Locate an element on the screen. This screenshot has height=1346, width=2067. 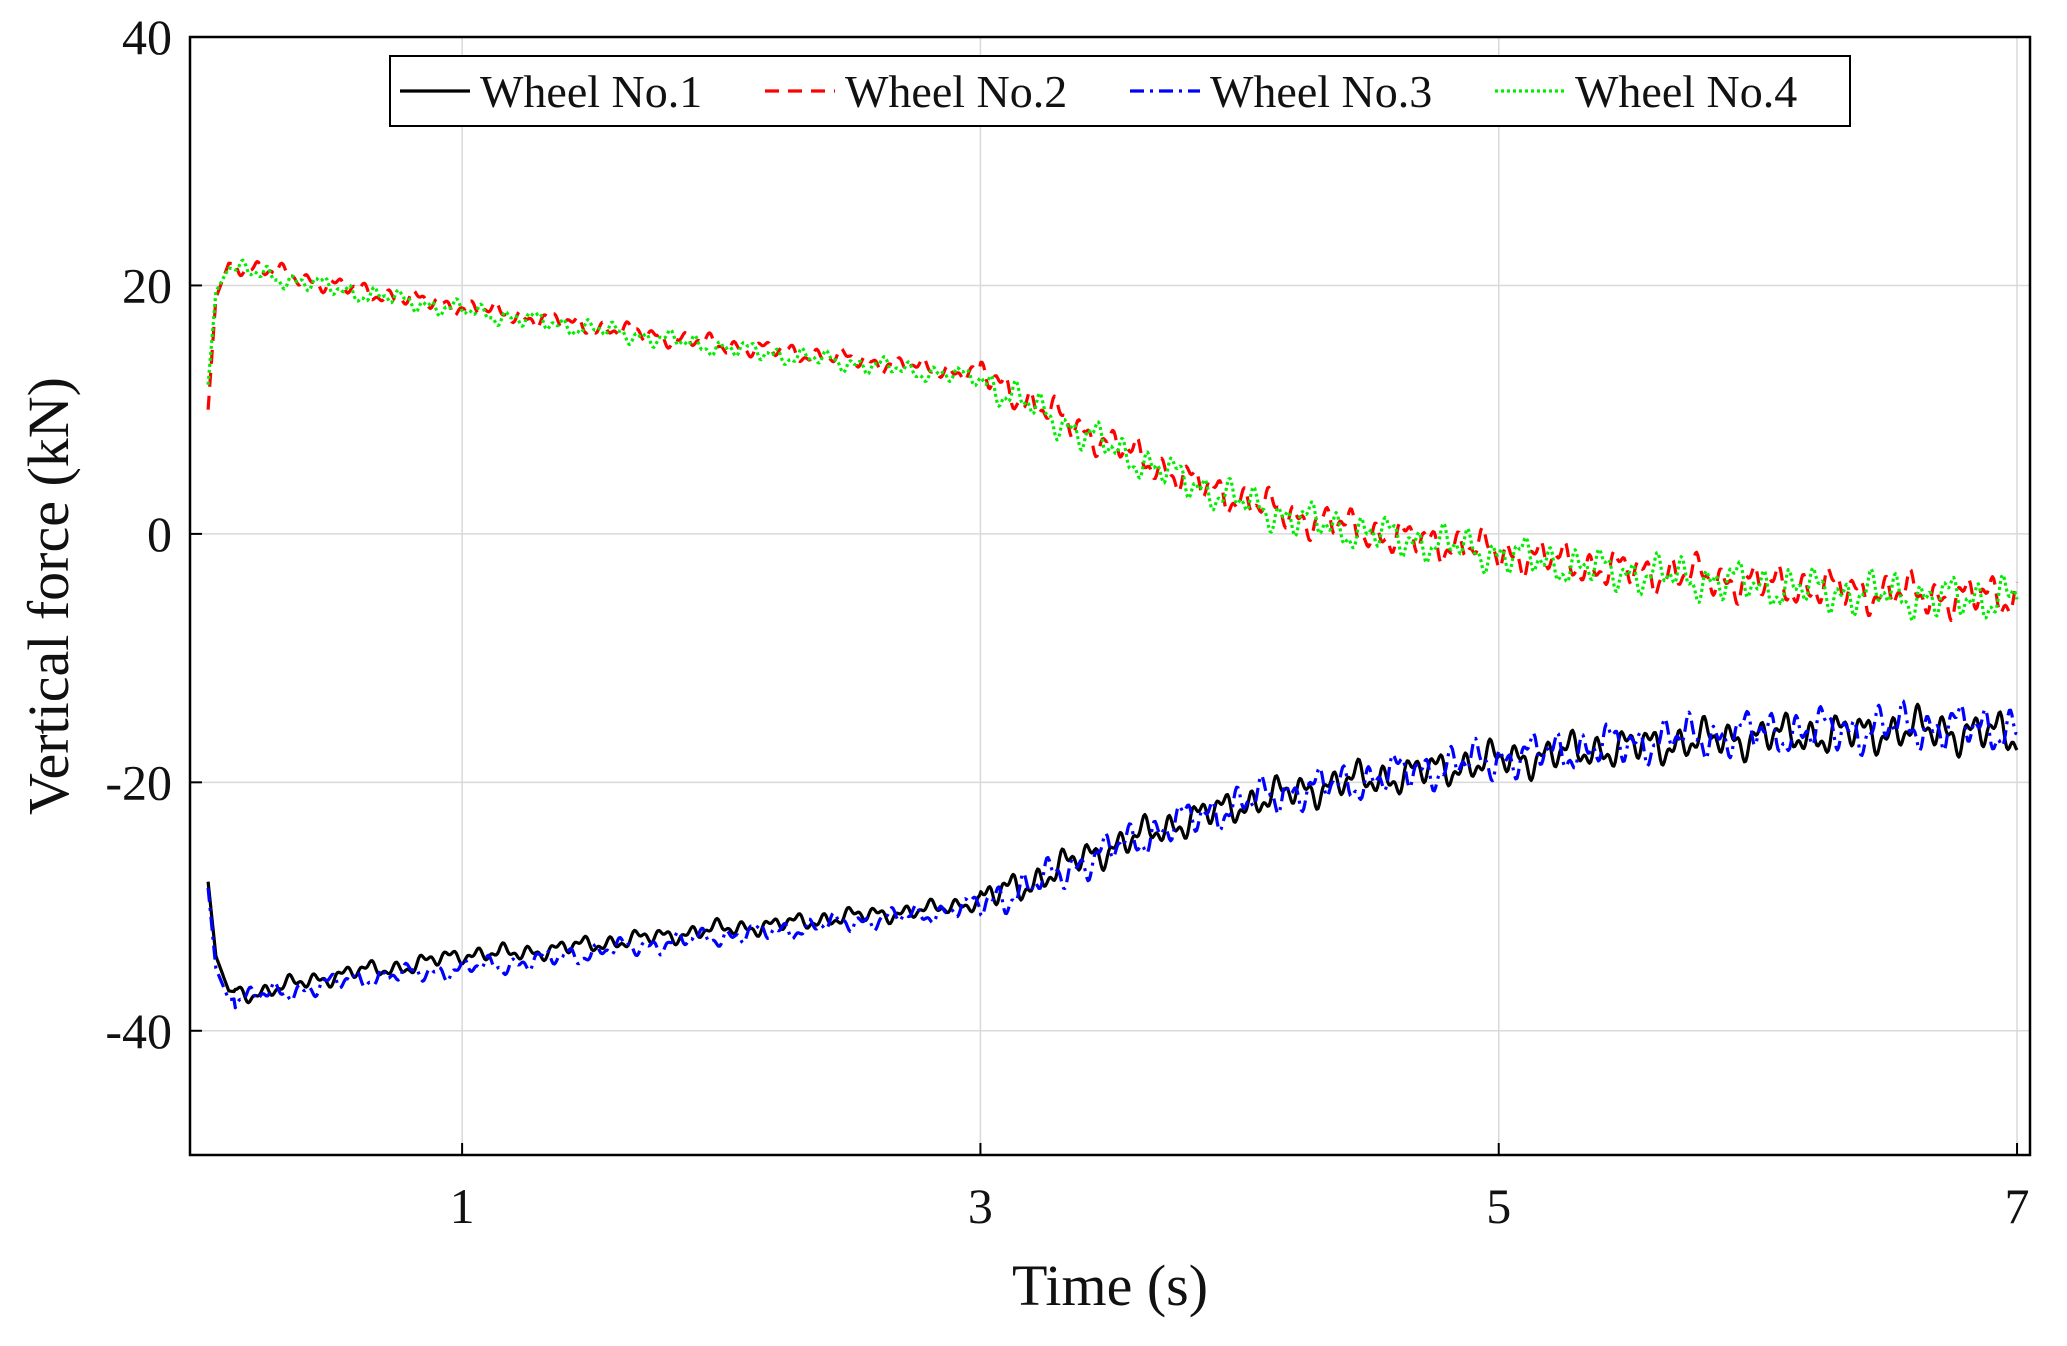
x-tick-label: 5 is located at coordinates (1498, 1206).